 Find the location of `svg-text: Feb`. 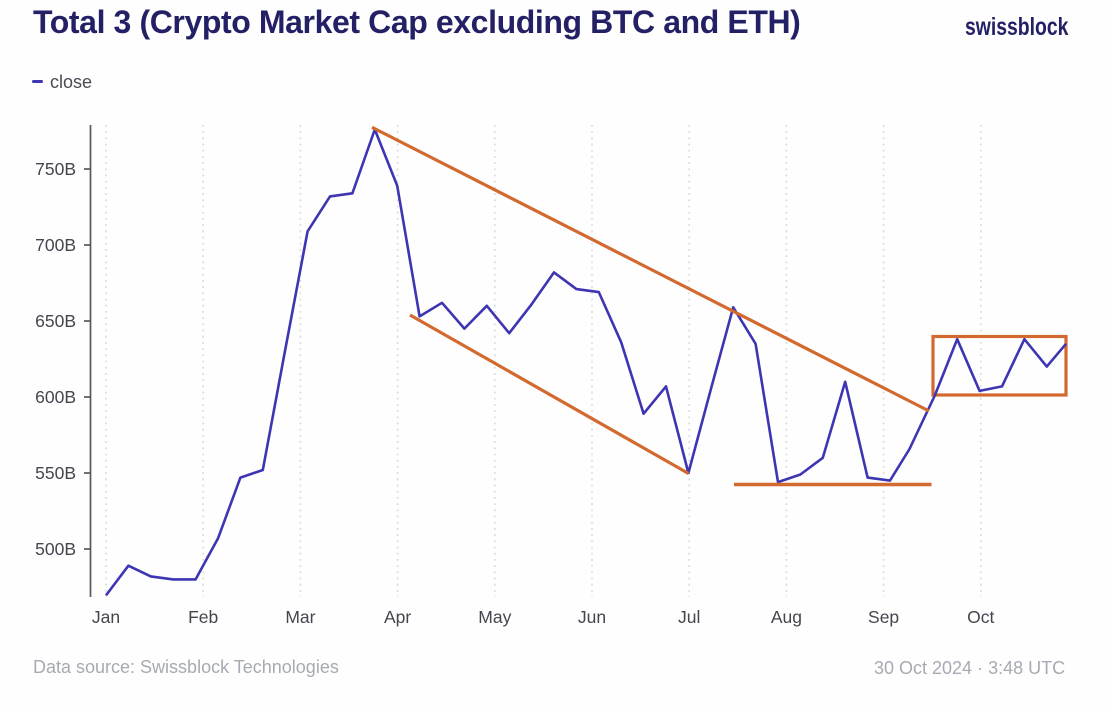

svg-text: Feb is located at coordinates (203, 617).